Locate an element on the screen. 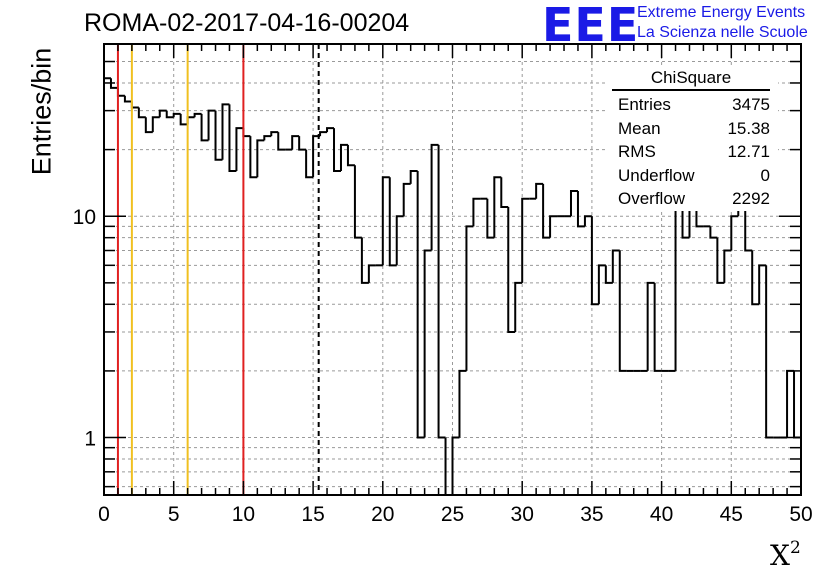 The image size is (836, 572). logo-tagline-2: La Scienza nelle Scuole is located at coordinates (722, 32).